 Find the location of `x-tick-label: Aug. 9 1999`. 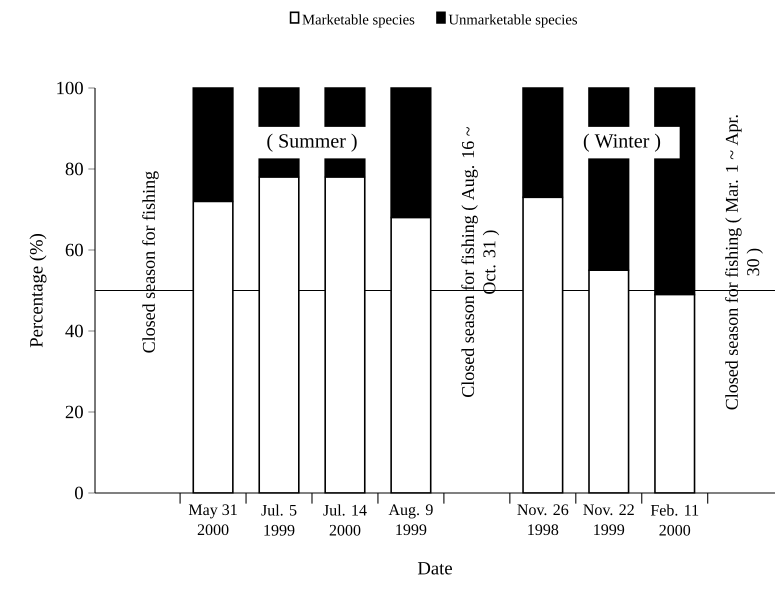

x-tick-label: Aug. 9 1999 is located at coordinates (410, 520).